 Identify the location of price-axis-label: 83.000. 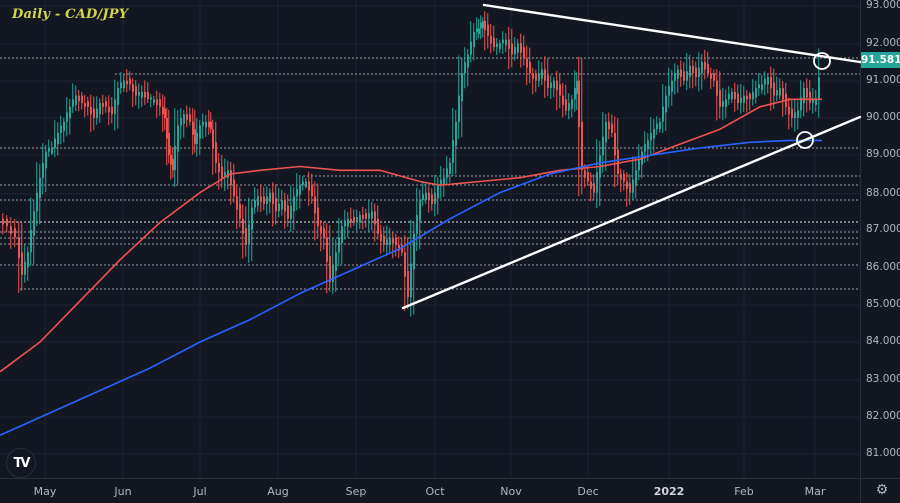
(883, 379).